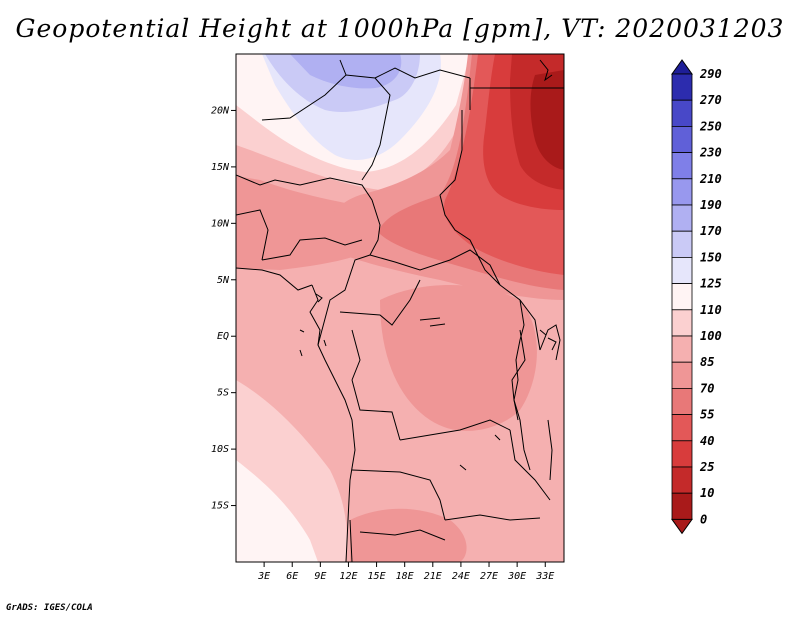 The height and width of the screenshot is (618, 800). I want to click on y-tick-label: 20N, so click(220, 110).